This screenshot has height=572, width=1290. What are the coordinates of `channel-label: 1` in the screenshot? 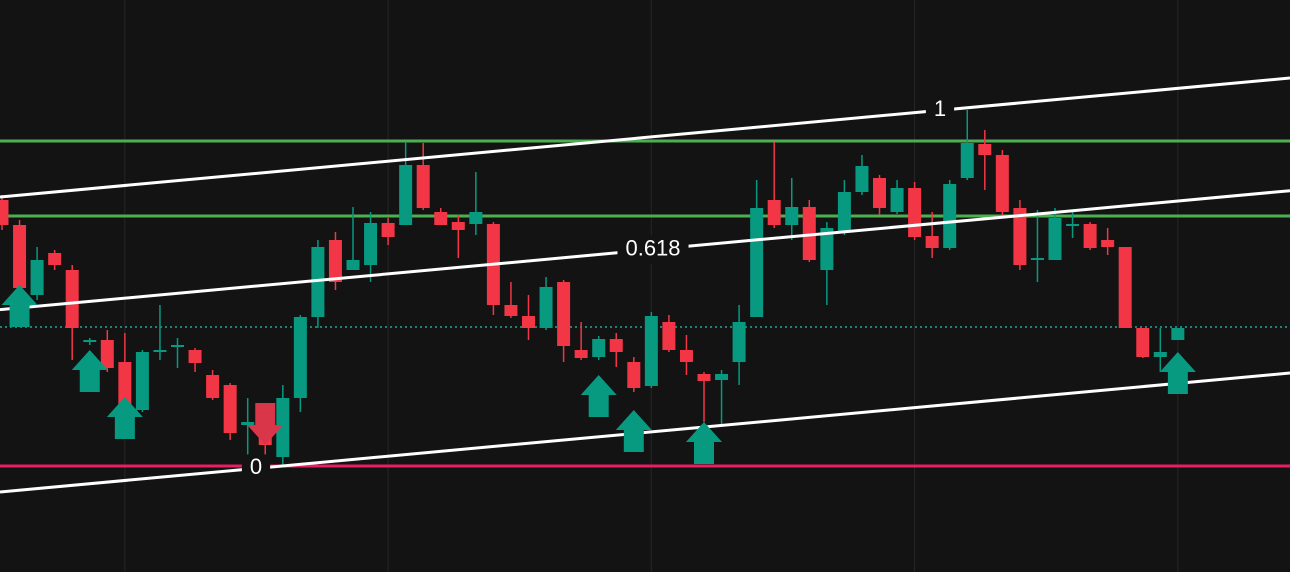 It's located at (940, 108).